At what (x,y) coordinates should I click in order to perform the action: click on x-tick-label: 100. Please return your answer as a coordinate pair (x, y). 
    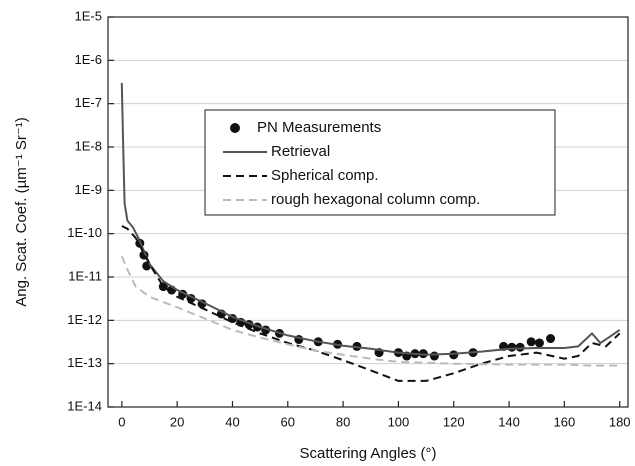
    Looking at the image, I should click on (399, 421).